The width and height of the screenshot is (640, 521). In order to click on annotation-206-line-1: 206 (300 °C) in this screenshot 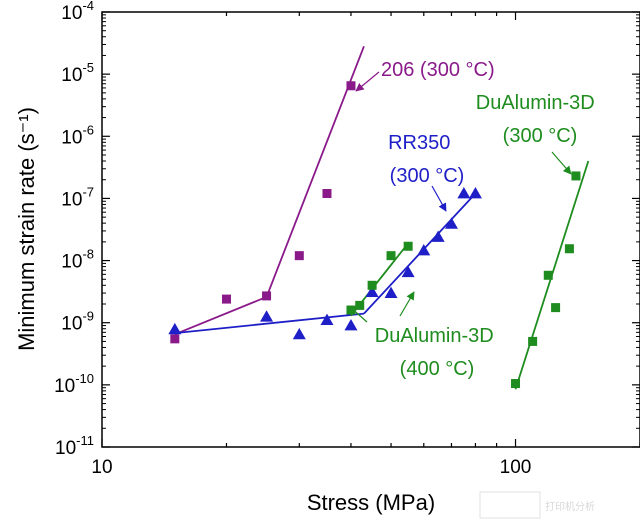, I will do `click(438, 70)`.